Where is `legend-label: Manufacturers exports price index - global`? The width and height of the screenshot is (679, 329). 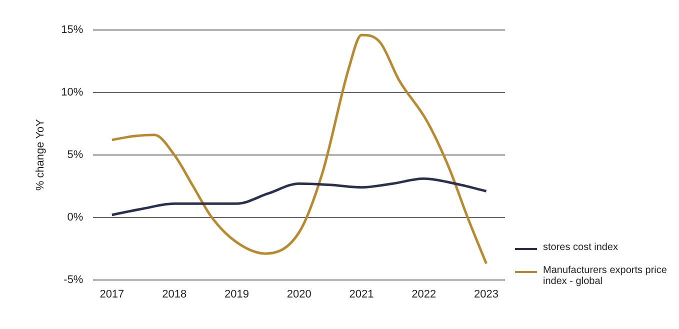
legend-label: Manufacturers exports price index - global is located at coordinates (605, 276).